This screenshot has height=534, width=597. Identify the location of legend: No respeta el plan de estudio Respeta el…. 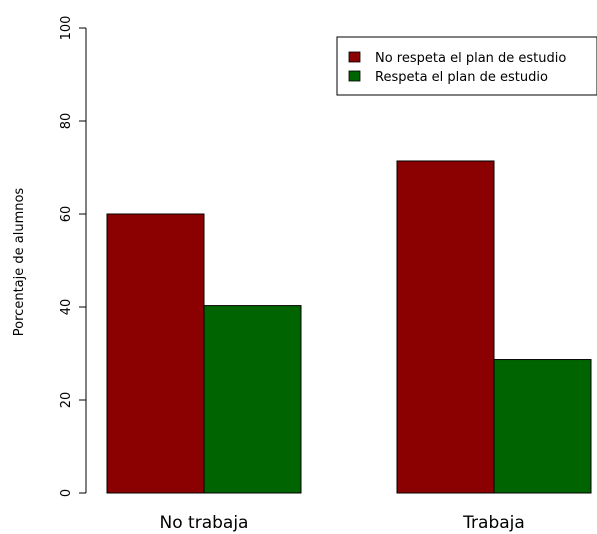
(466, 66).